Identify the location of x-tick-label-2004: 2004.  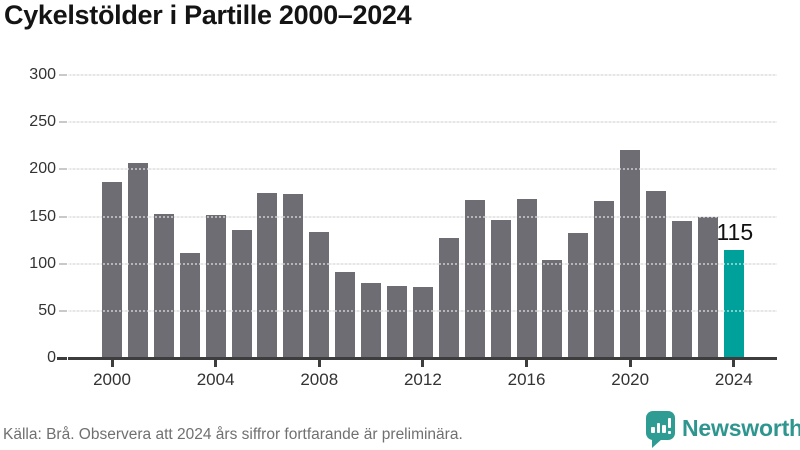
(215, 379).